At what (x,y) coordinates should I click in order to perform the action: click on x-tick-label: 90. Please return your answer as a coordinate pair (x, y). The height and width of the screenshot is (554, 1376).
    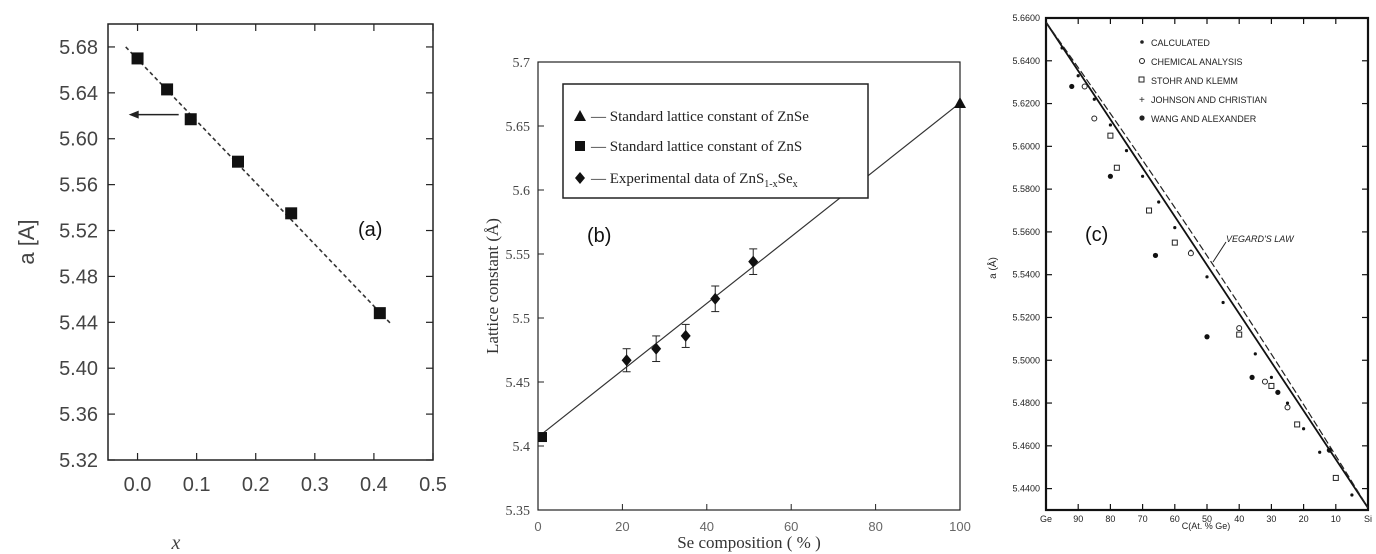
    Looking at the image, I should click on (1078, 519).